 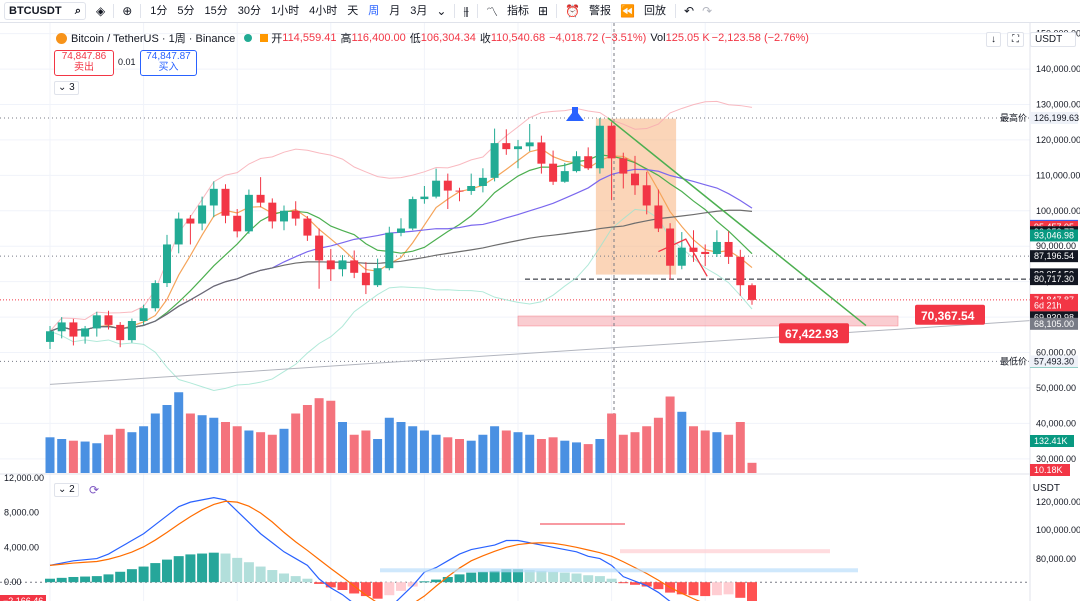 What do you see at coordinates (346, 39) in the screenshot?
I see `high-label: 高` at bounding box center [346, 39].